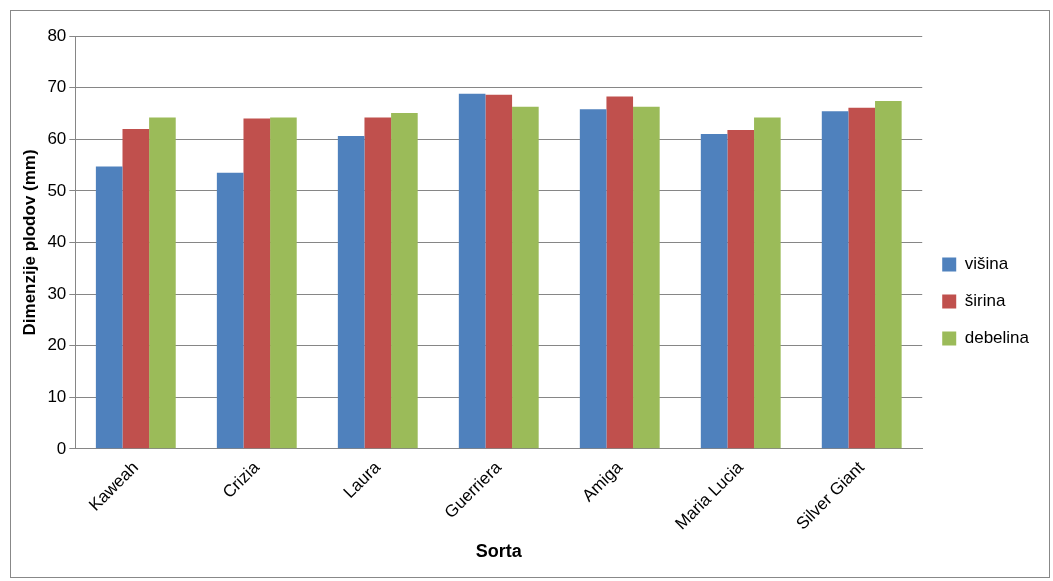 This screenshot has width=1053, height=581. I want to click on legend-label: debelina, so click(997, 338).